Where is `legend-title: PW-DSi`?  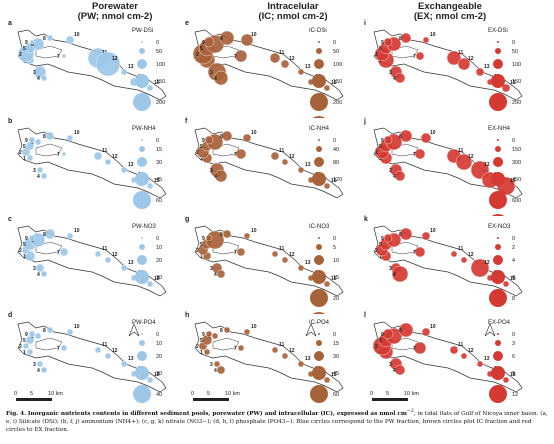
legend-title: PW-DSi is located at coordinates (143, 31).